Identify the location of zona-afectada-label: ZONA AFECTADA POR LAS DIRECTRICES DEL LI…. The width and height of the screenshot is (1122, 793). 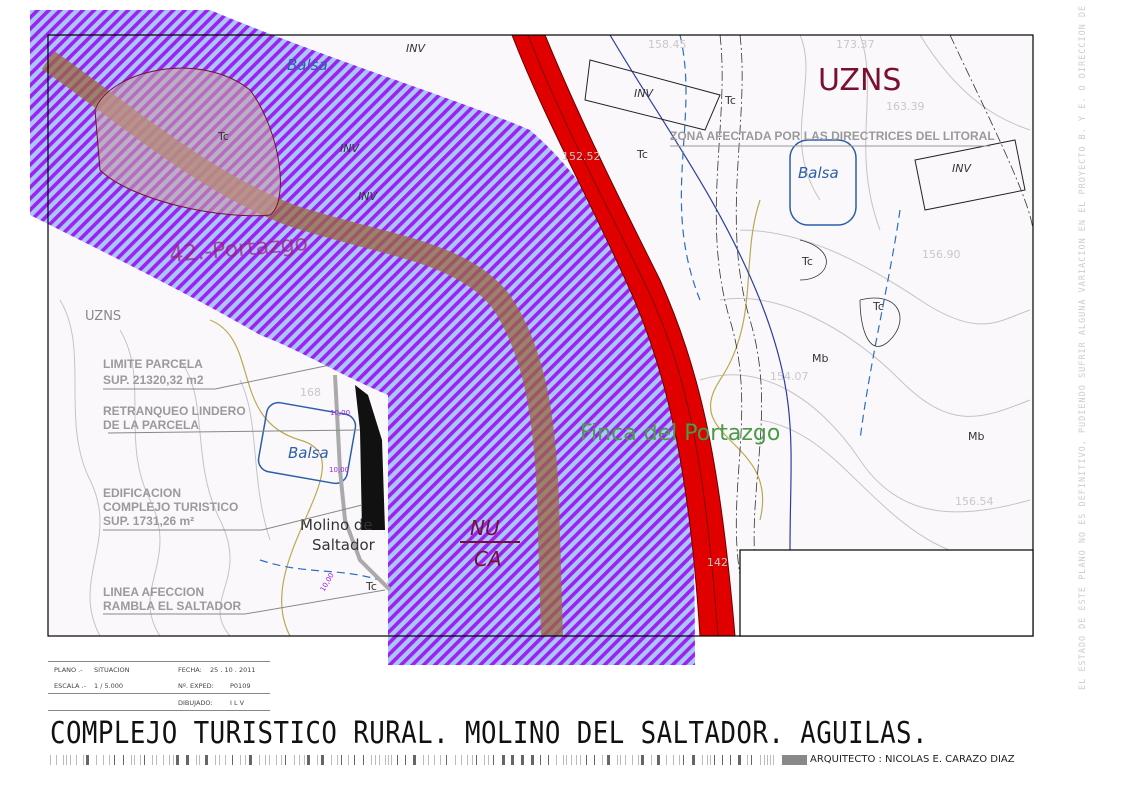
(832, 136).